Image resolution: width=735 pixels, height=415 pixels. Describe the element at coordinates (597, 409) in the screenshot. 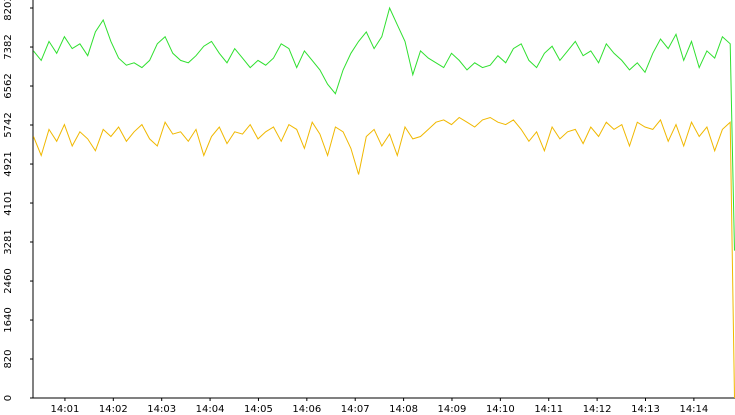

I see `x-tick-label: 14:12` at that location.